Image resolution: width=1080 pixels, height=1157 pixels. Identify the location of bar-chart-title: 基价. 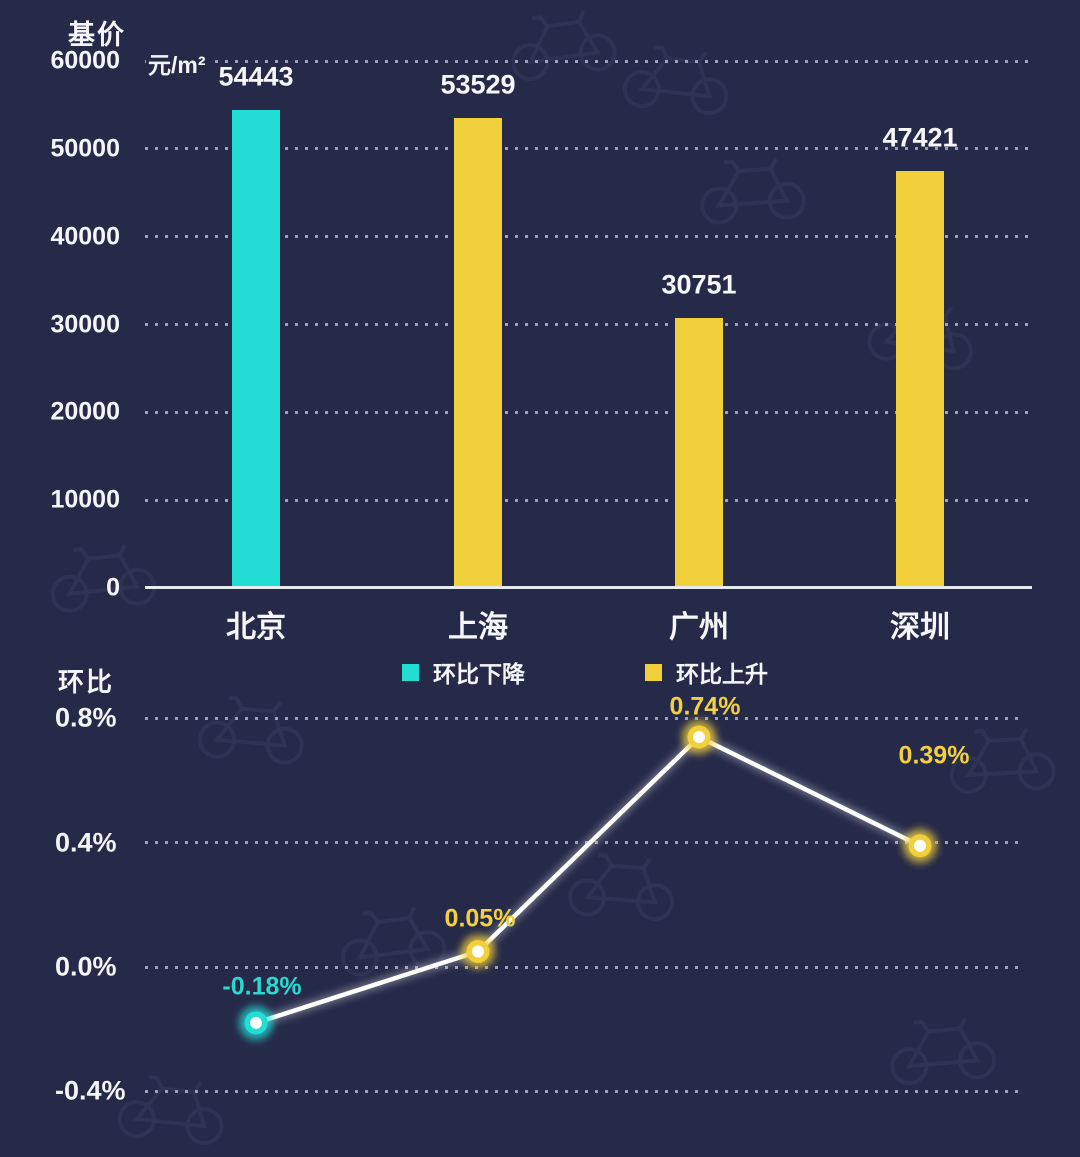
(97, 35).